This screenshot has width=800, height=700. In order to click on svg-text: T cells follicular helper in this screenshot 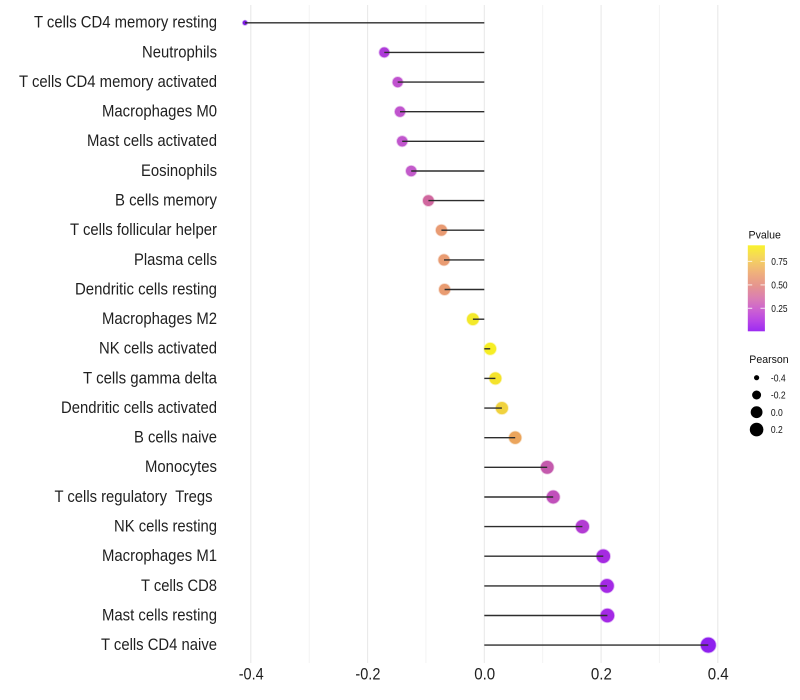, I will do `click(143, 230)`.